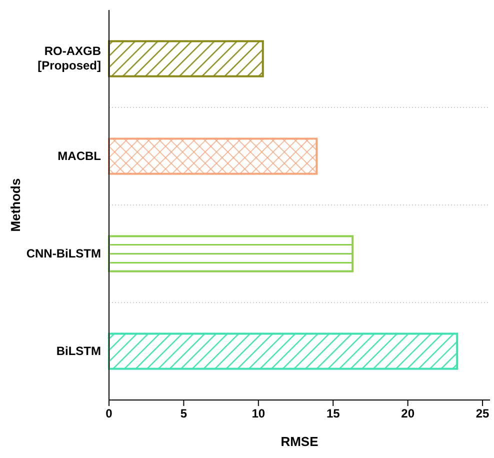 The image size is (494, 458). What do you see at coordinates (259, 413) in the screenshot?
I see `x-tick-label: 10` at bounding box center [259, 413].